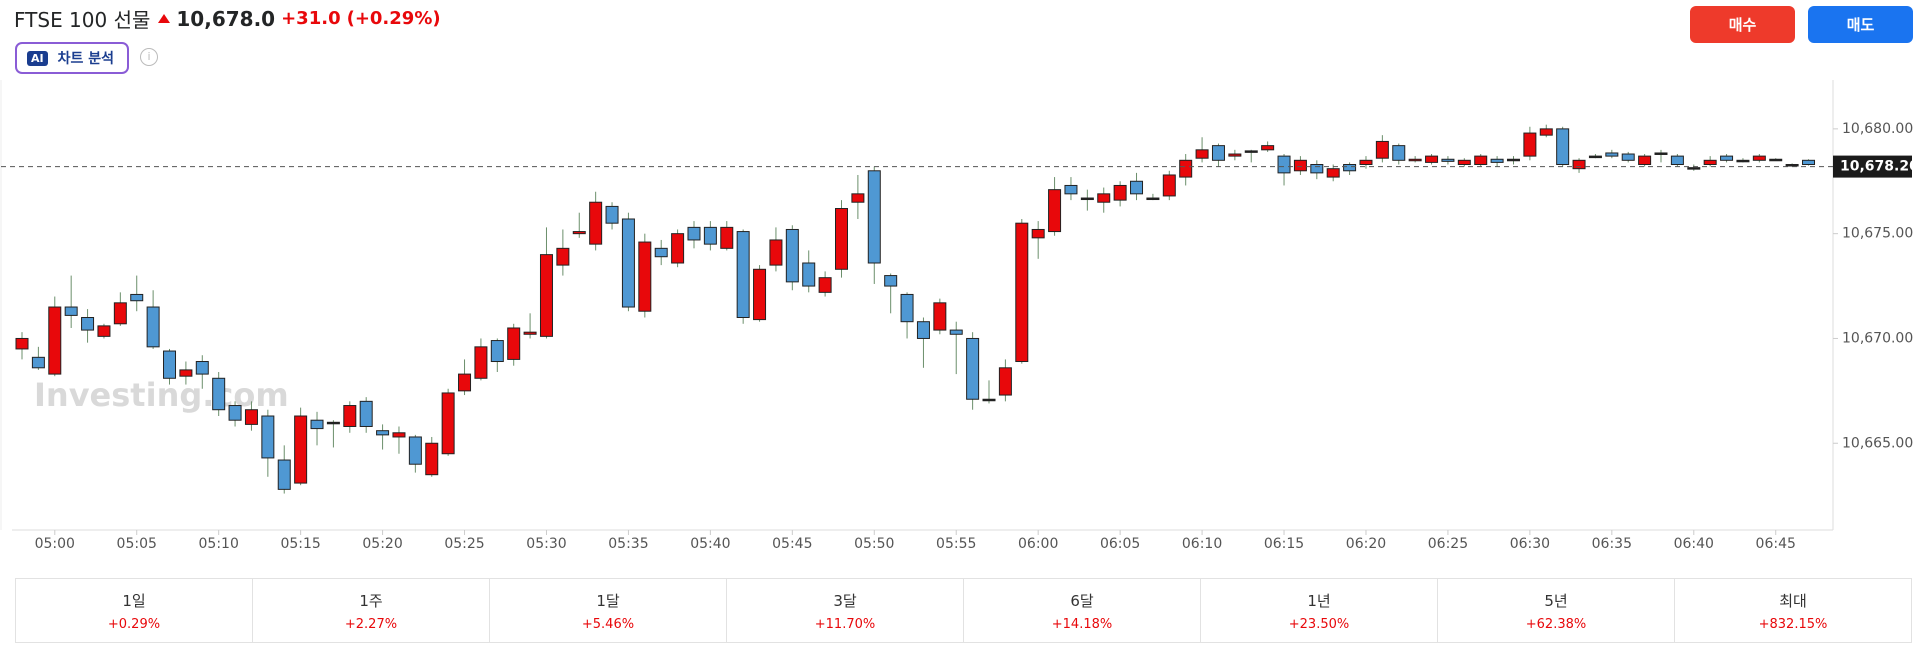 The height and width of the screenshot is (645, 1916). Describe the element at coordinates (371, 610) in the screenshot. I see `period-tab: 1주 +2.27%` at that location.